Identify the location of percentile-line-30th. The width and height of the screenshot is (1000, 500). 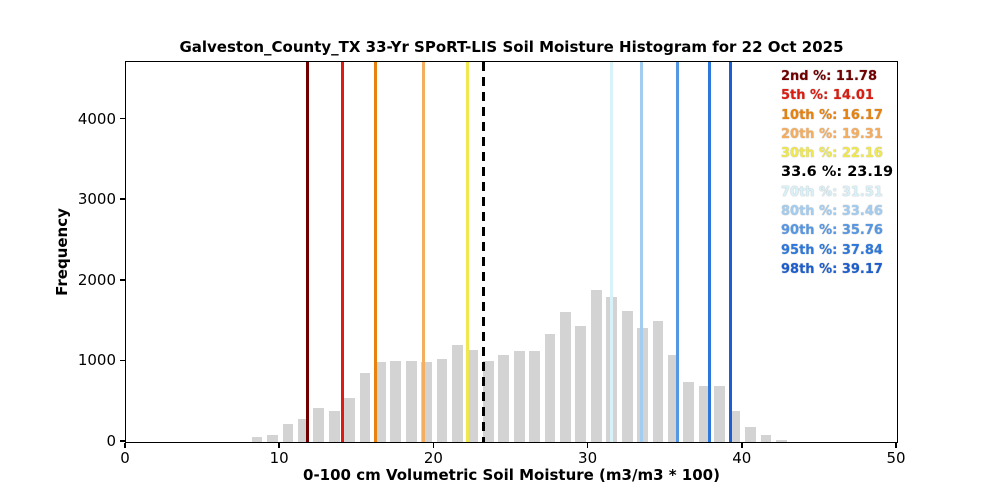
(468, 252).